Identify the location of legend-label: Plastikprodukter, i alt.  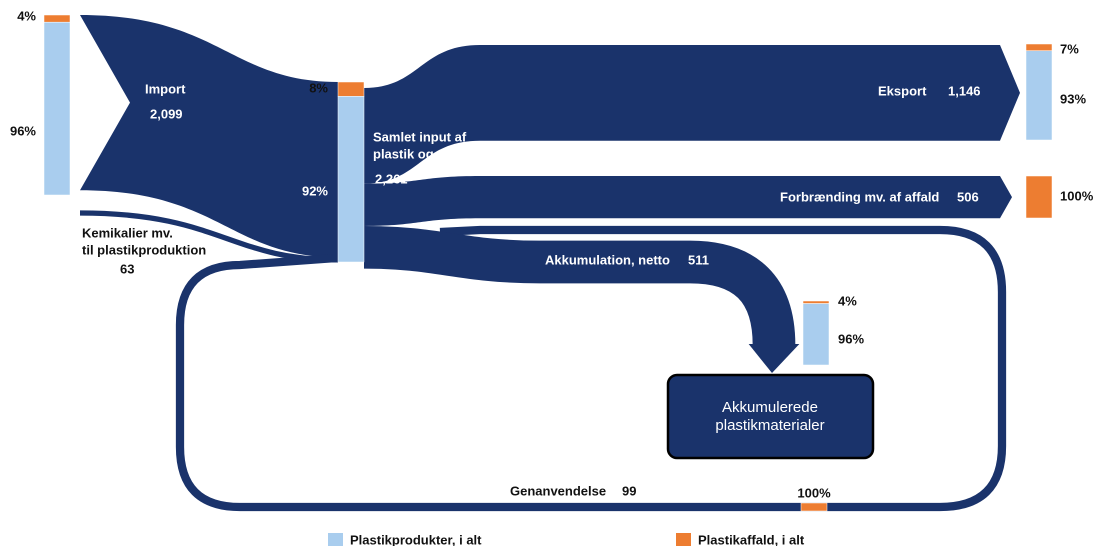
(416, 539).